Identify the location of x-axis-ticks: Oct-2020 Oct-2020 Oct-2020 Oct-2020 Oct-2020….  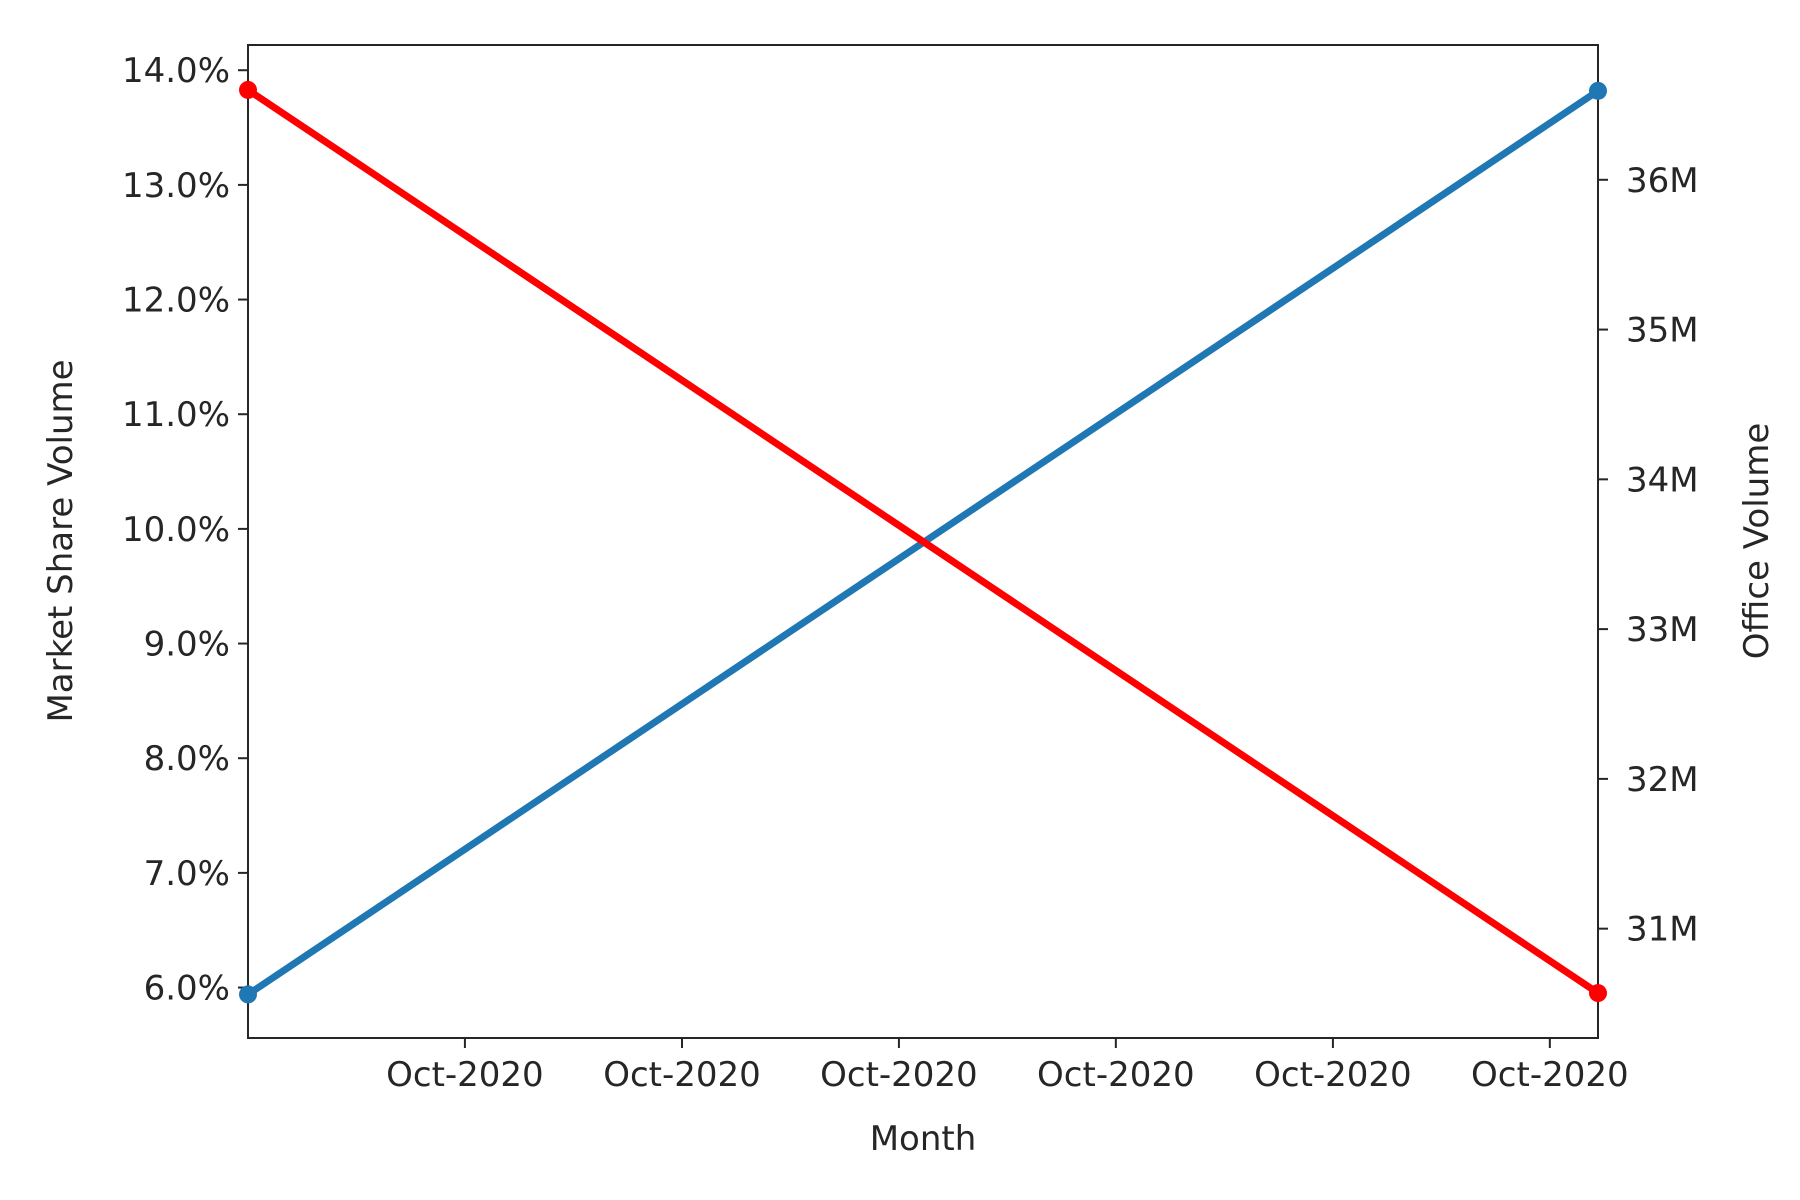
(1007, 1066).